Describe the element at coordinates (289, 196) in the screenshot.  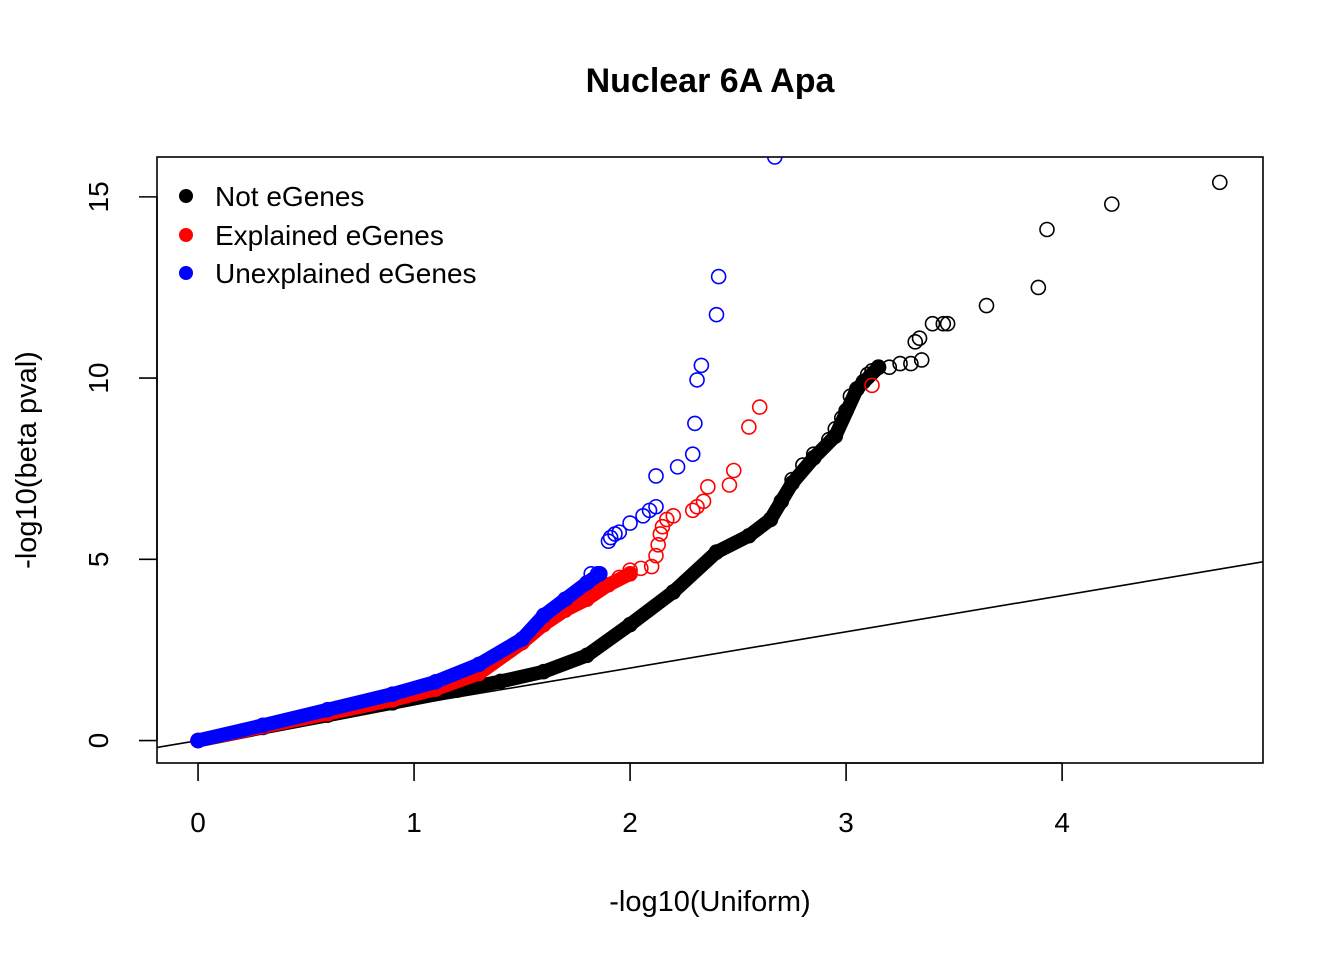
I see `legend-label-not-egenes: Not eGenes` at that location.